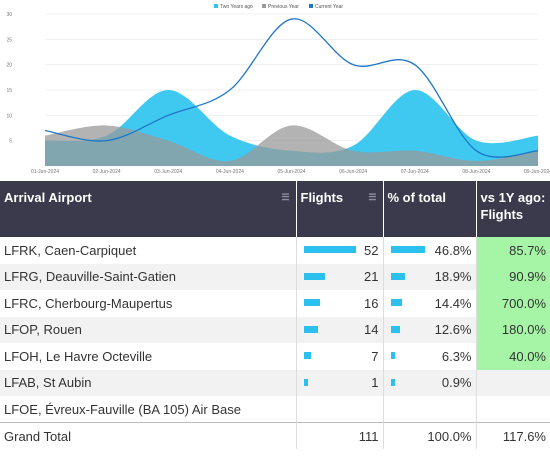 The height and width of the screenshot is (460, 550). Describe the element at coordinates (283, 7) in the screenshot. I see `legend-label: Previous Year` at that location.